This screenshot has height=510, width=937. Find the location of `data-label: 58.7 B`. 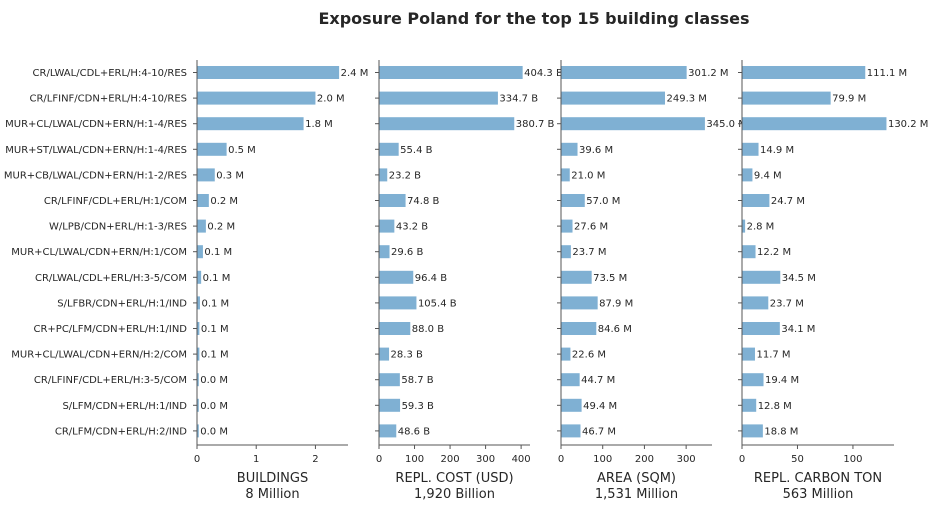

data-label: 58.7 B is located at coordinates (417, 380).